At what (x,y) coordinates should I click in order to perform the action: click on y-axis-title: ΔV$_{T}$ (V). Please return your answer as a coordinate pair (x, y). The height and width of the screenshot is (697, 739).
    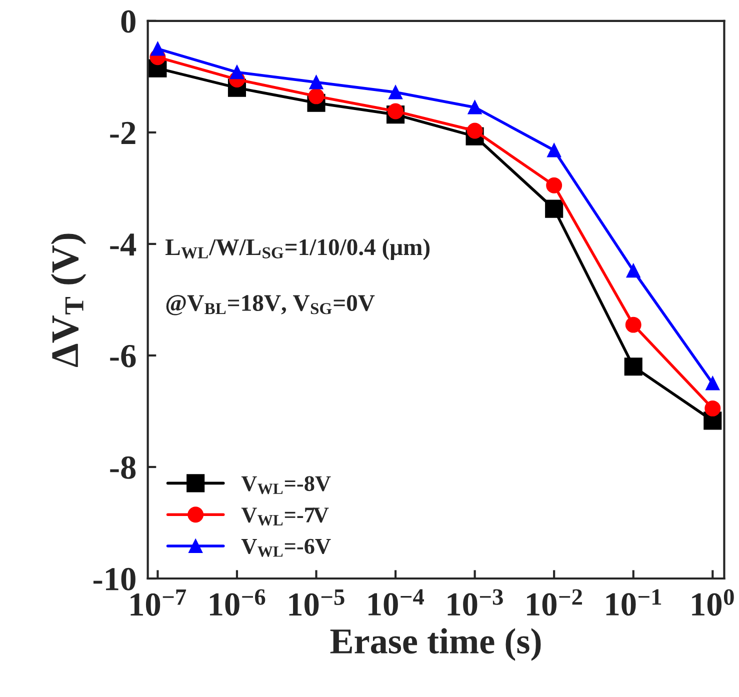
    Looking at the image, I should click on (68, 301).